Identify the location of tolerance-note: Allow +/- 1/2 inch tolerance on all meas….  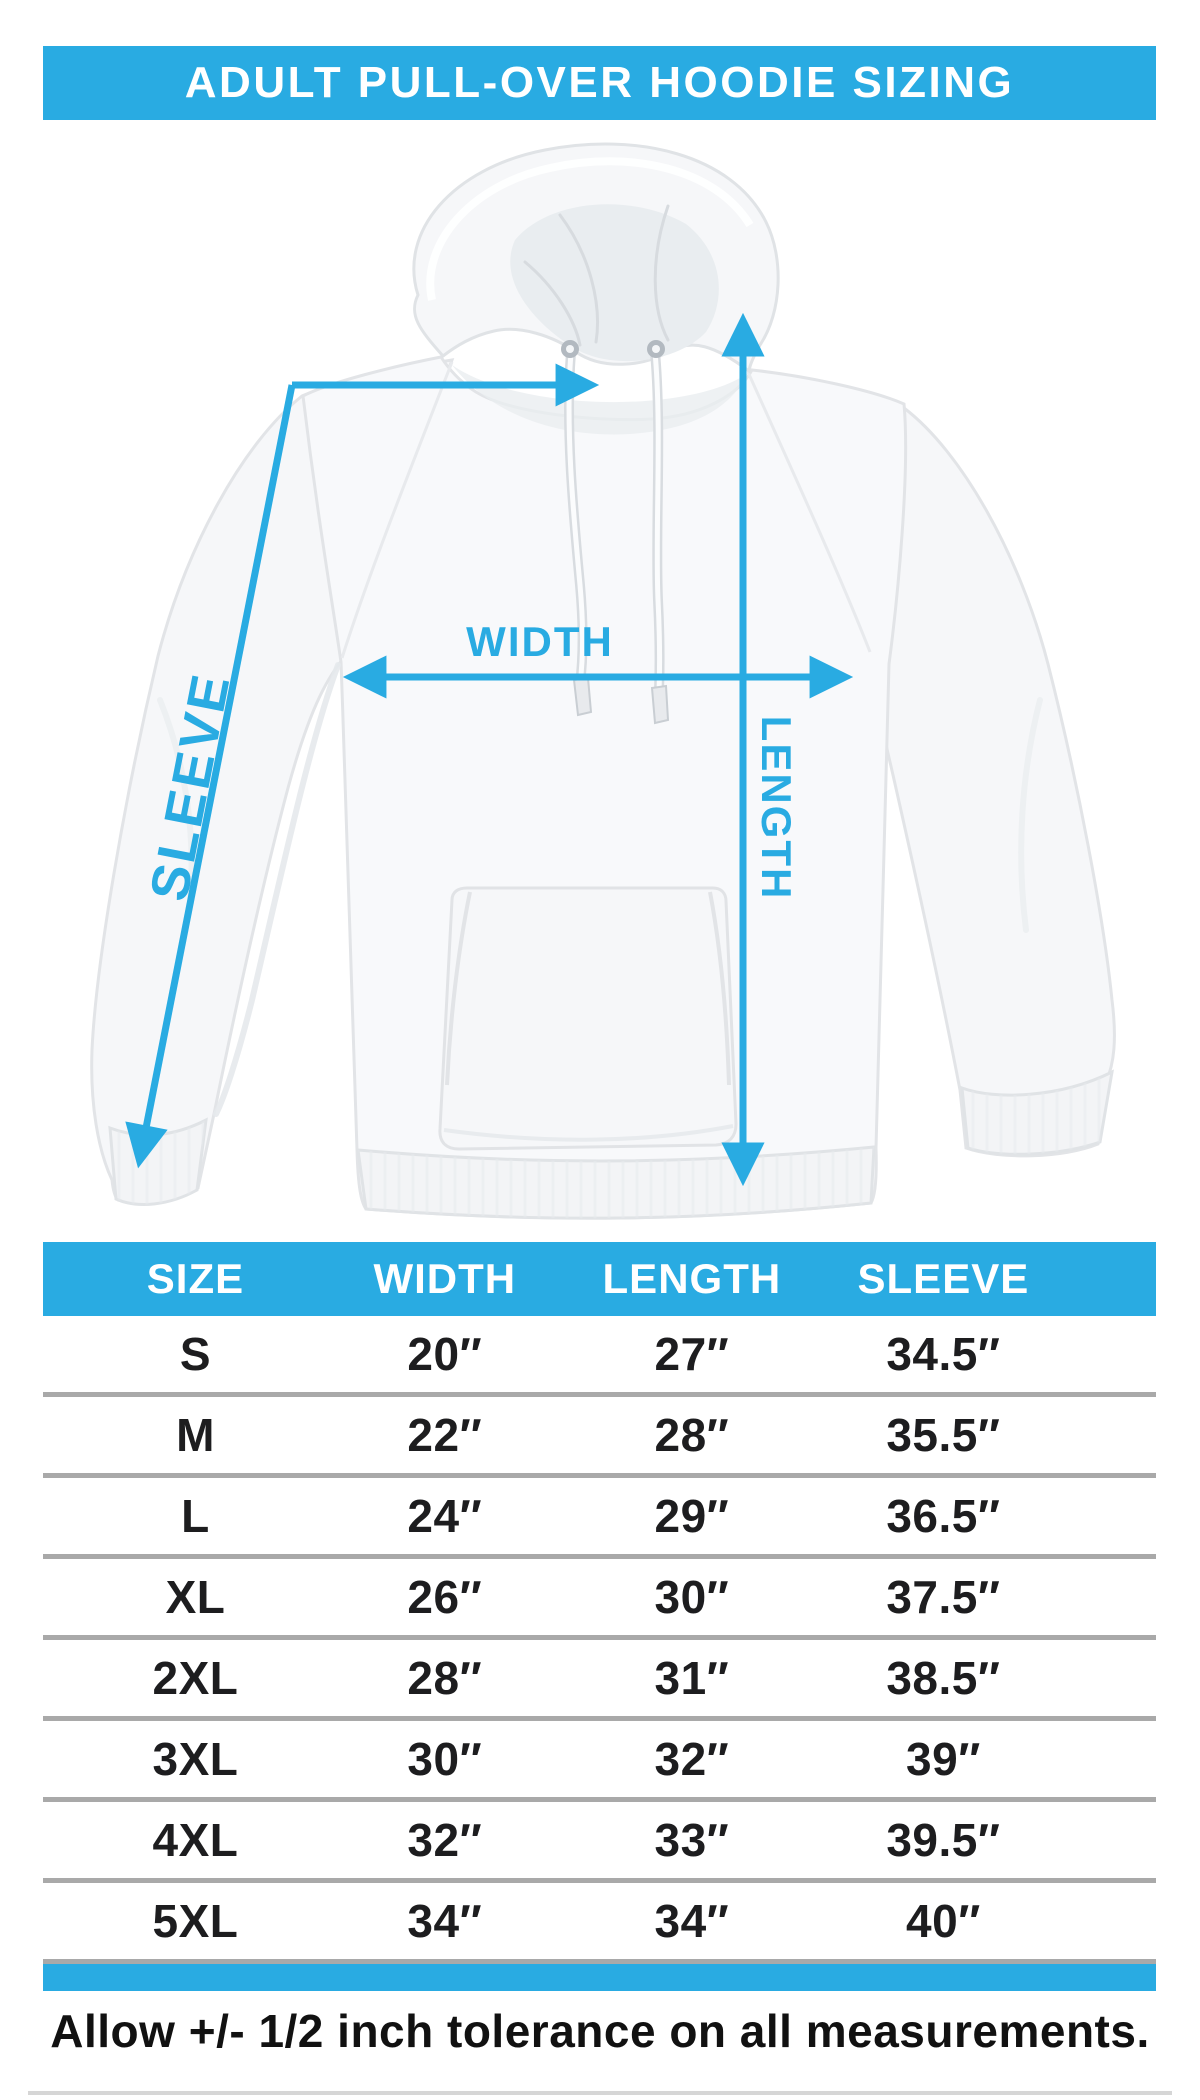
(600, 2031).